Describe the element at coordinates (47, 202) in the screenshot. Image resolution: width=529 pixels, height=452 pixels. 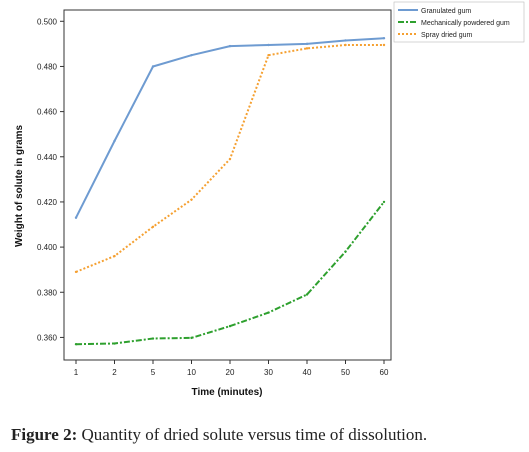
I see `y-tick-label: 0.420` at that location.